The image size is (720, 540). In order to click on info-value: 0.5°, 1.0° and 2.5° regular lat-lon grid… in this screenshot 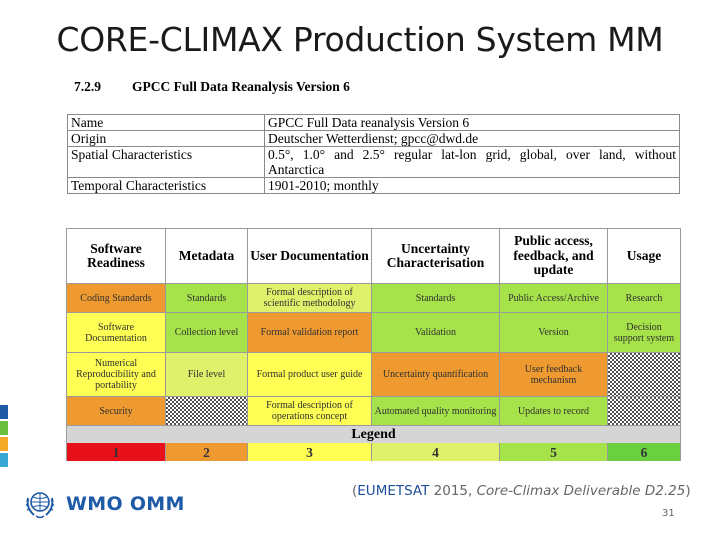, I will do `click(472, 162)`.